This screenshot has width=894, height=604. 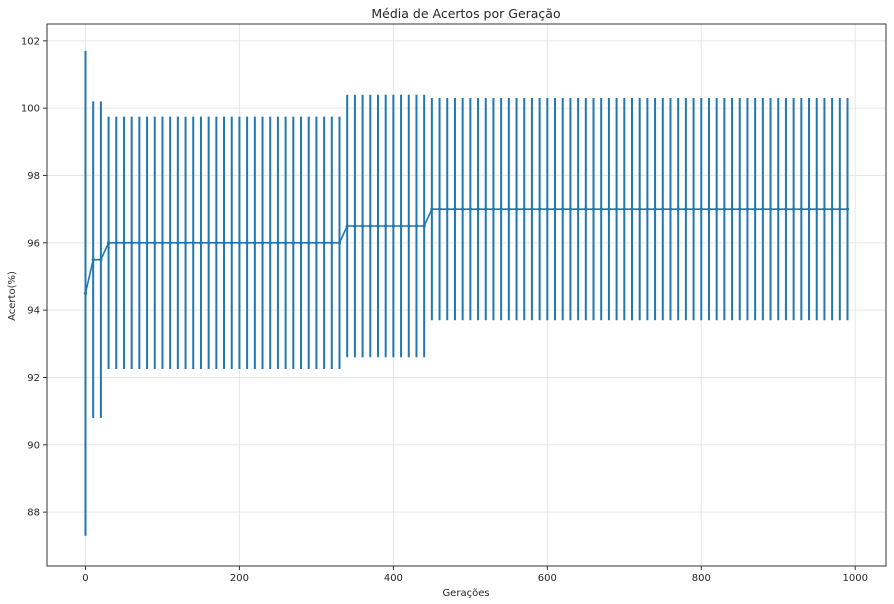 What do you see at coordinates (30, 109) in the screenshot?
I see `y-tick-label: 100` at bounding box center [30, 109].